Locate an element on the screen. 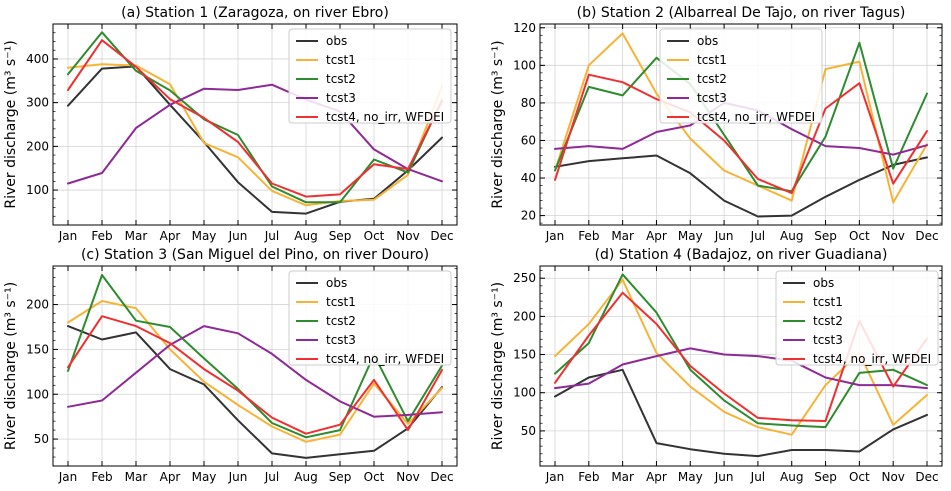 Image resolution: width=951 pixels, height=491 pixels. y-tick-label: 250 is located at coordinates (524, 278).